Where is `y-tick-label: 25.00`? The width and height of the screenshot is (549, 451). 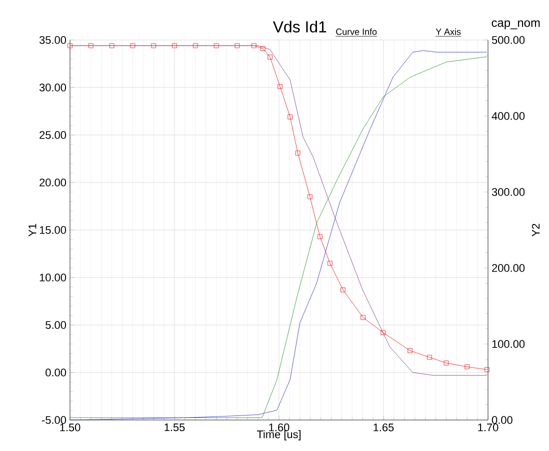
y-tick-label: 25.00 is located at coordinates (53, 135).